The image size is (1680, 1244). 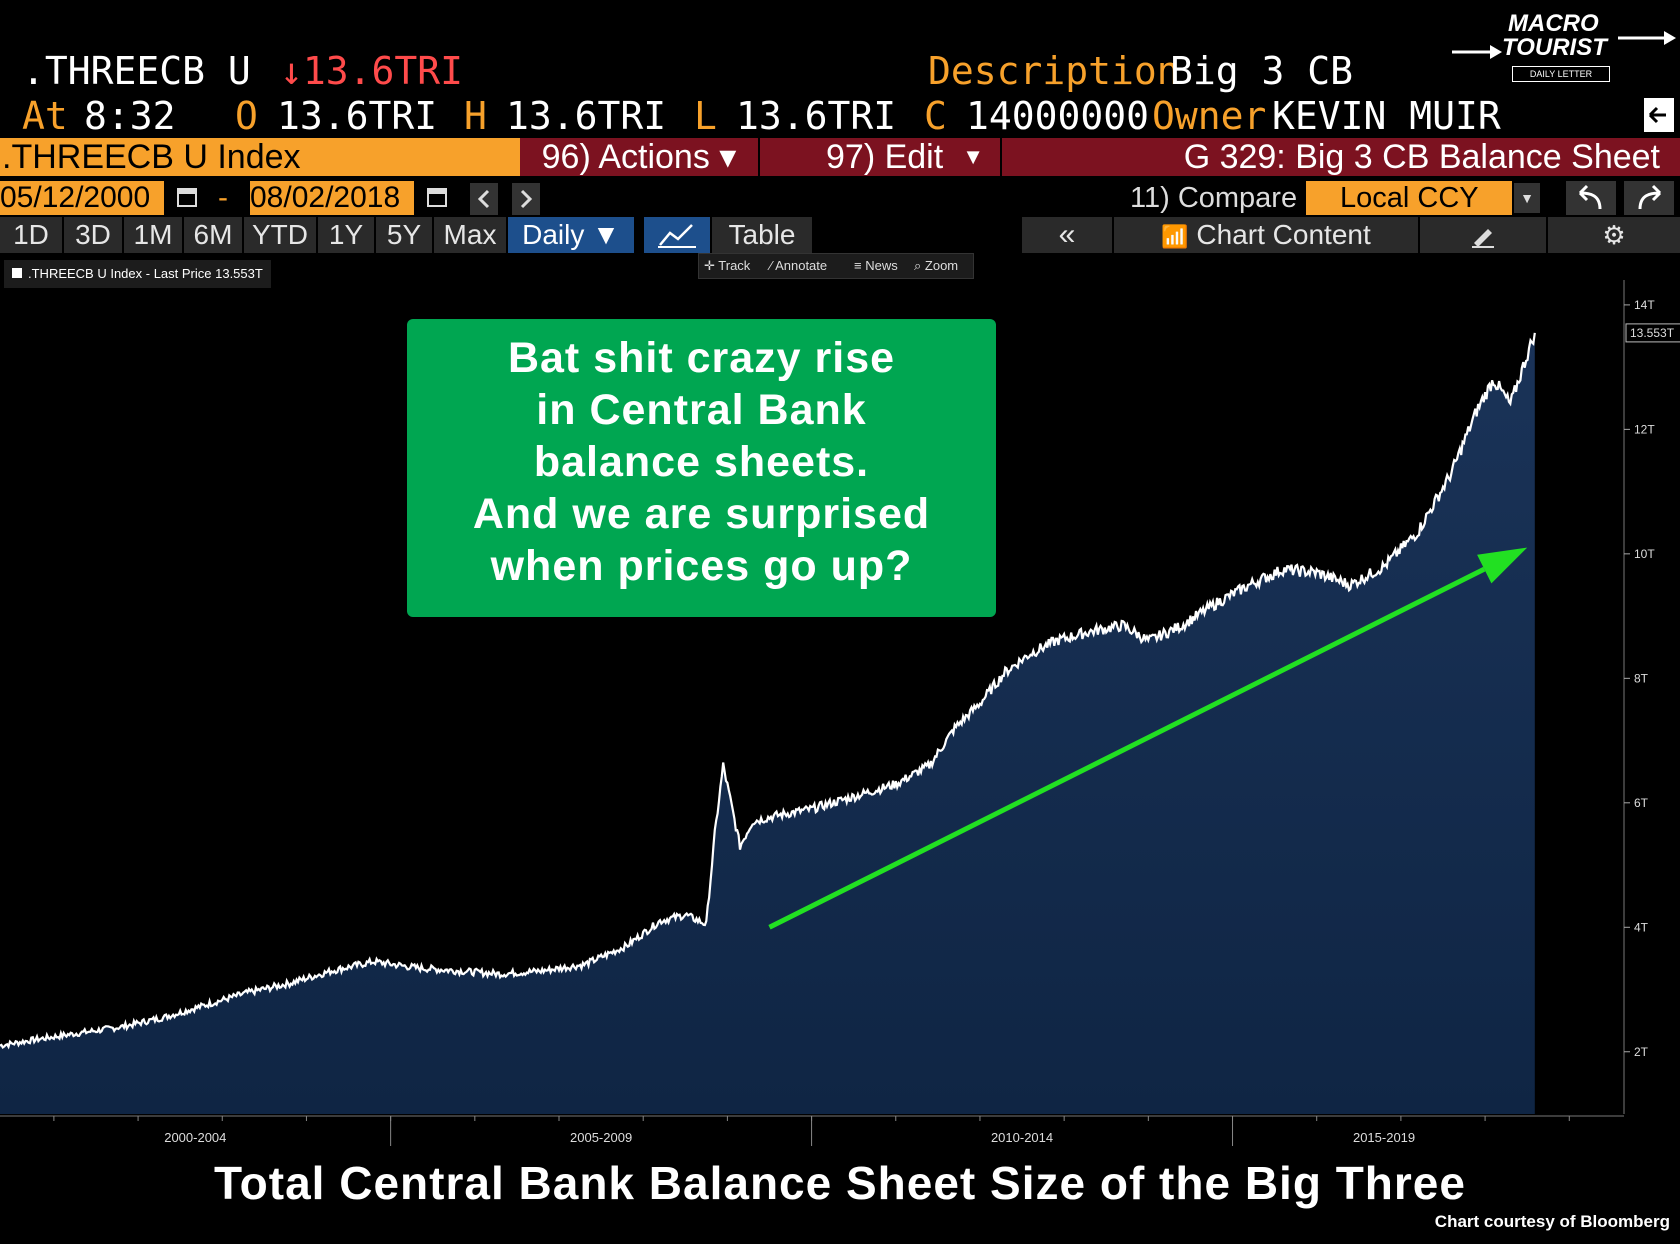 What do you see at coordinates (195, 1137) in the screenshot?
I see `x-tick-label: 2000-2004` at bounding box center [195, 1137].